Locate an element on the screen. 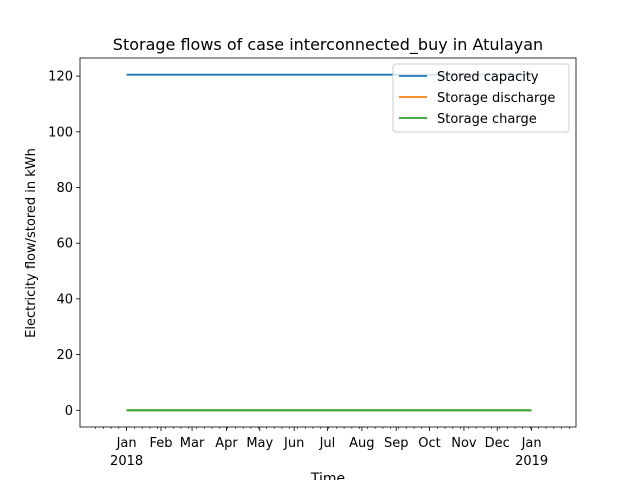 The width and height of the screenshot is (640, 480). y-tick-label: 40 is located at coordinates (64, 299).